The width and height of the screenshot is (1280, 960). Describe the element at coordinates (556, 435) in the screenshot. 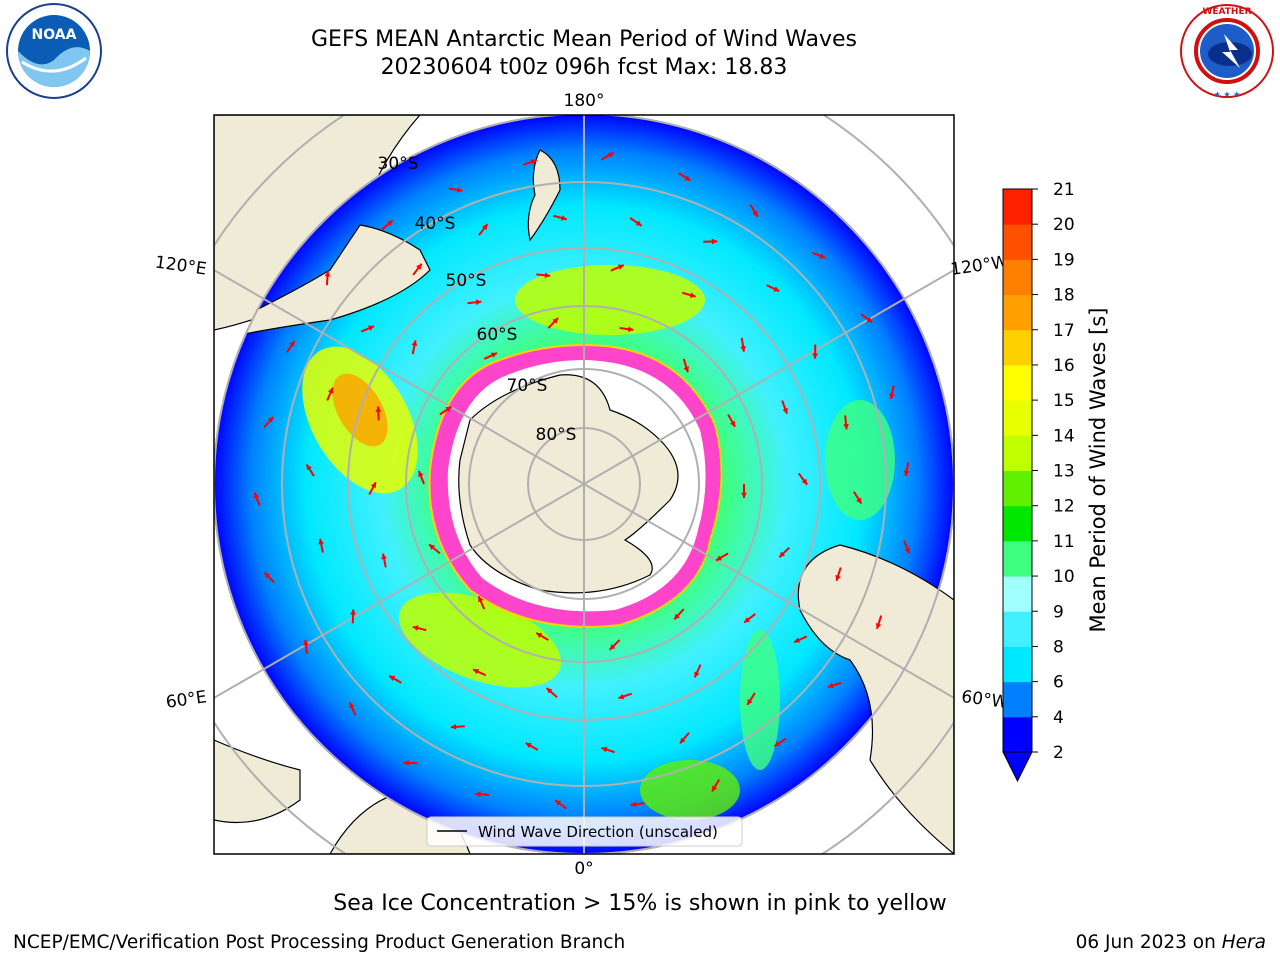

I see `lat-label-80s: 80°S` at that location.